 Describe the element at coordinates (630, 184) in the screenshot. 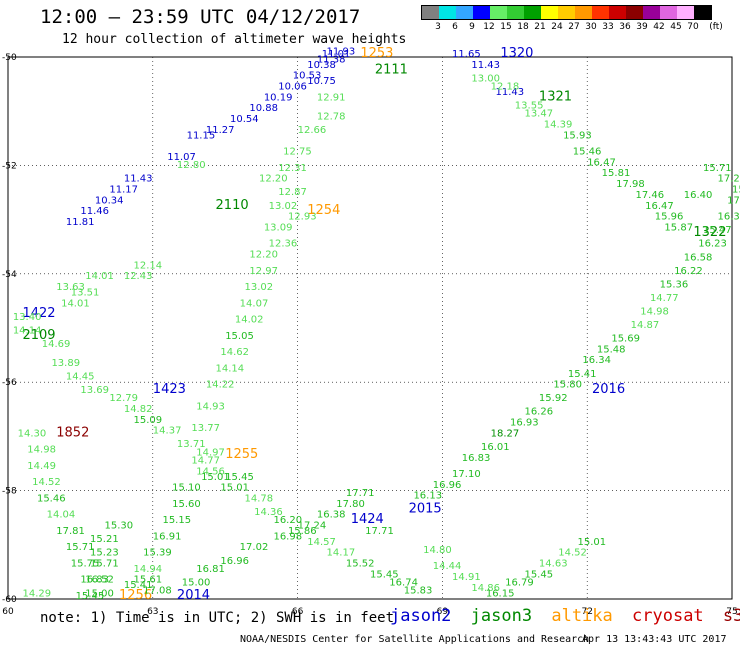

I see `swh-value-label: 17.98` at that location.